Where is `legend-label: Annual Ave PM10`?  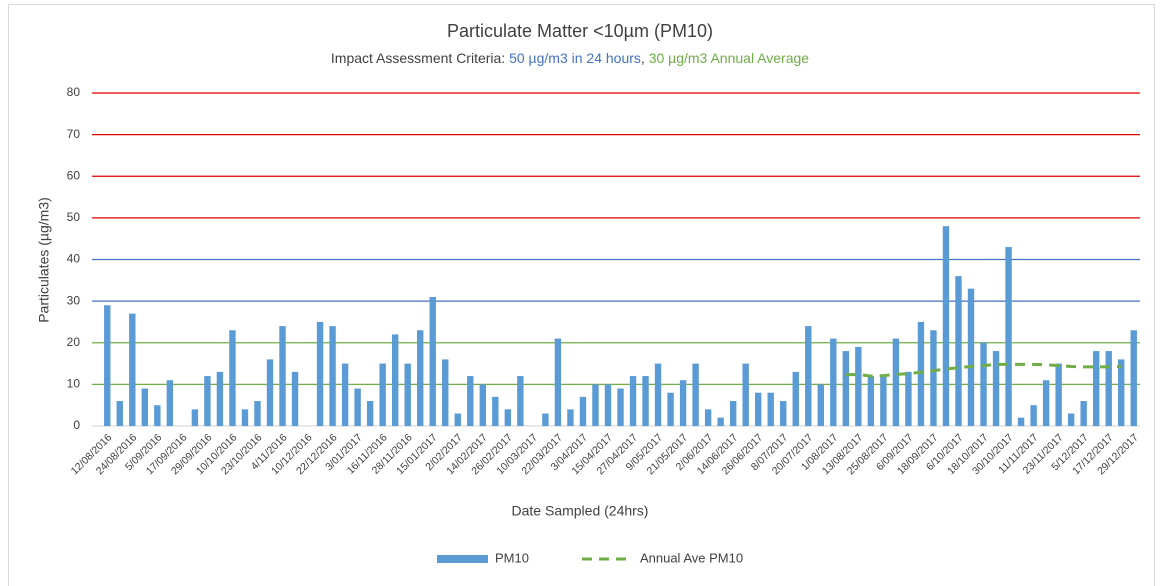
legend-label: Annual Ave PM10 is located at coordinates (691, 557).